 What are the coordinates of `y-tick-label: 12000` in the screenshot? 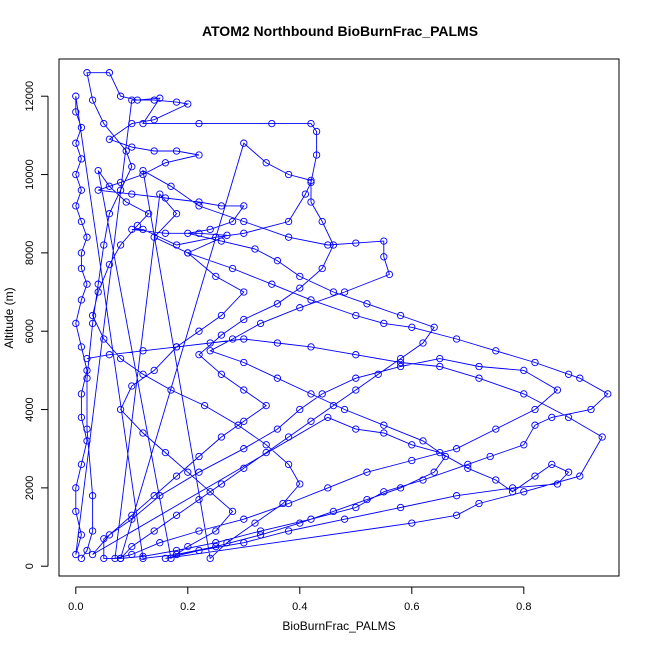 It's located at (30, 96).